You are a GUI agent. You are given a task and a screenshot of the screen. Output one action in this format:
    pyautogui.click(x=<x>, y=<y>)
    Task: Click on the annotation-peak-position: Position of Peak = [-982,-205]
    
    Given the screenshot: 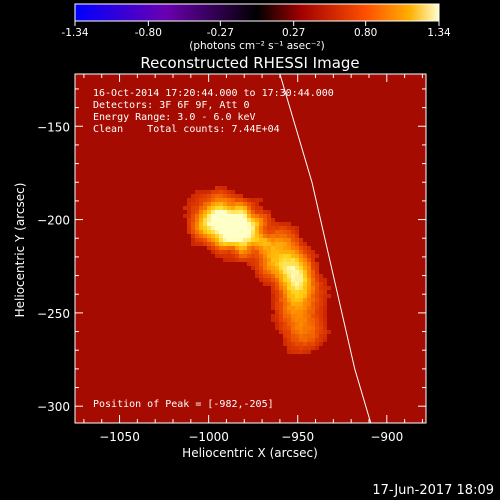 What is the action you would take?
    pyautogui.click(x=183, y=404)
    